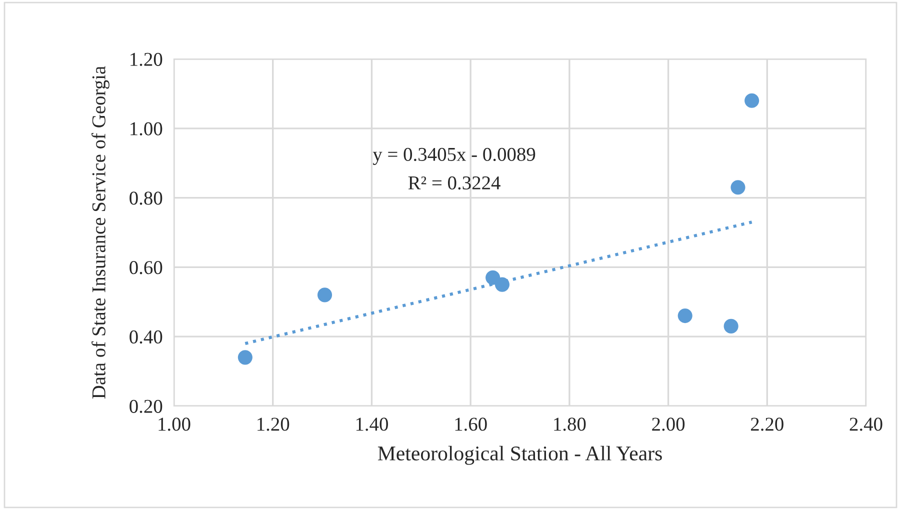  I want to click on y-tick-label: 0.80, so click(146, 198).